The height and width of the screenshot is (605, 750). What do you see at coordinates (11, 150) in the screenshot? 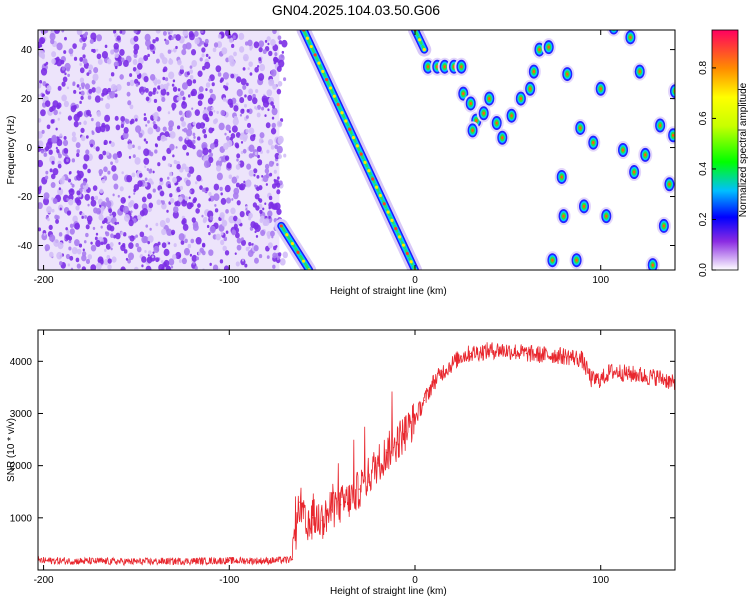
I see `y-axis-label: Frequency (Hz)` at bounding box center [11, 150].